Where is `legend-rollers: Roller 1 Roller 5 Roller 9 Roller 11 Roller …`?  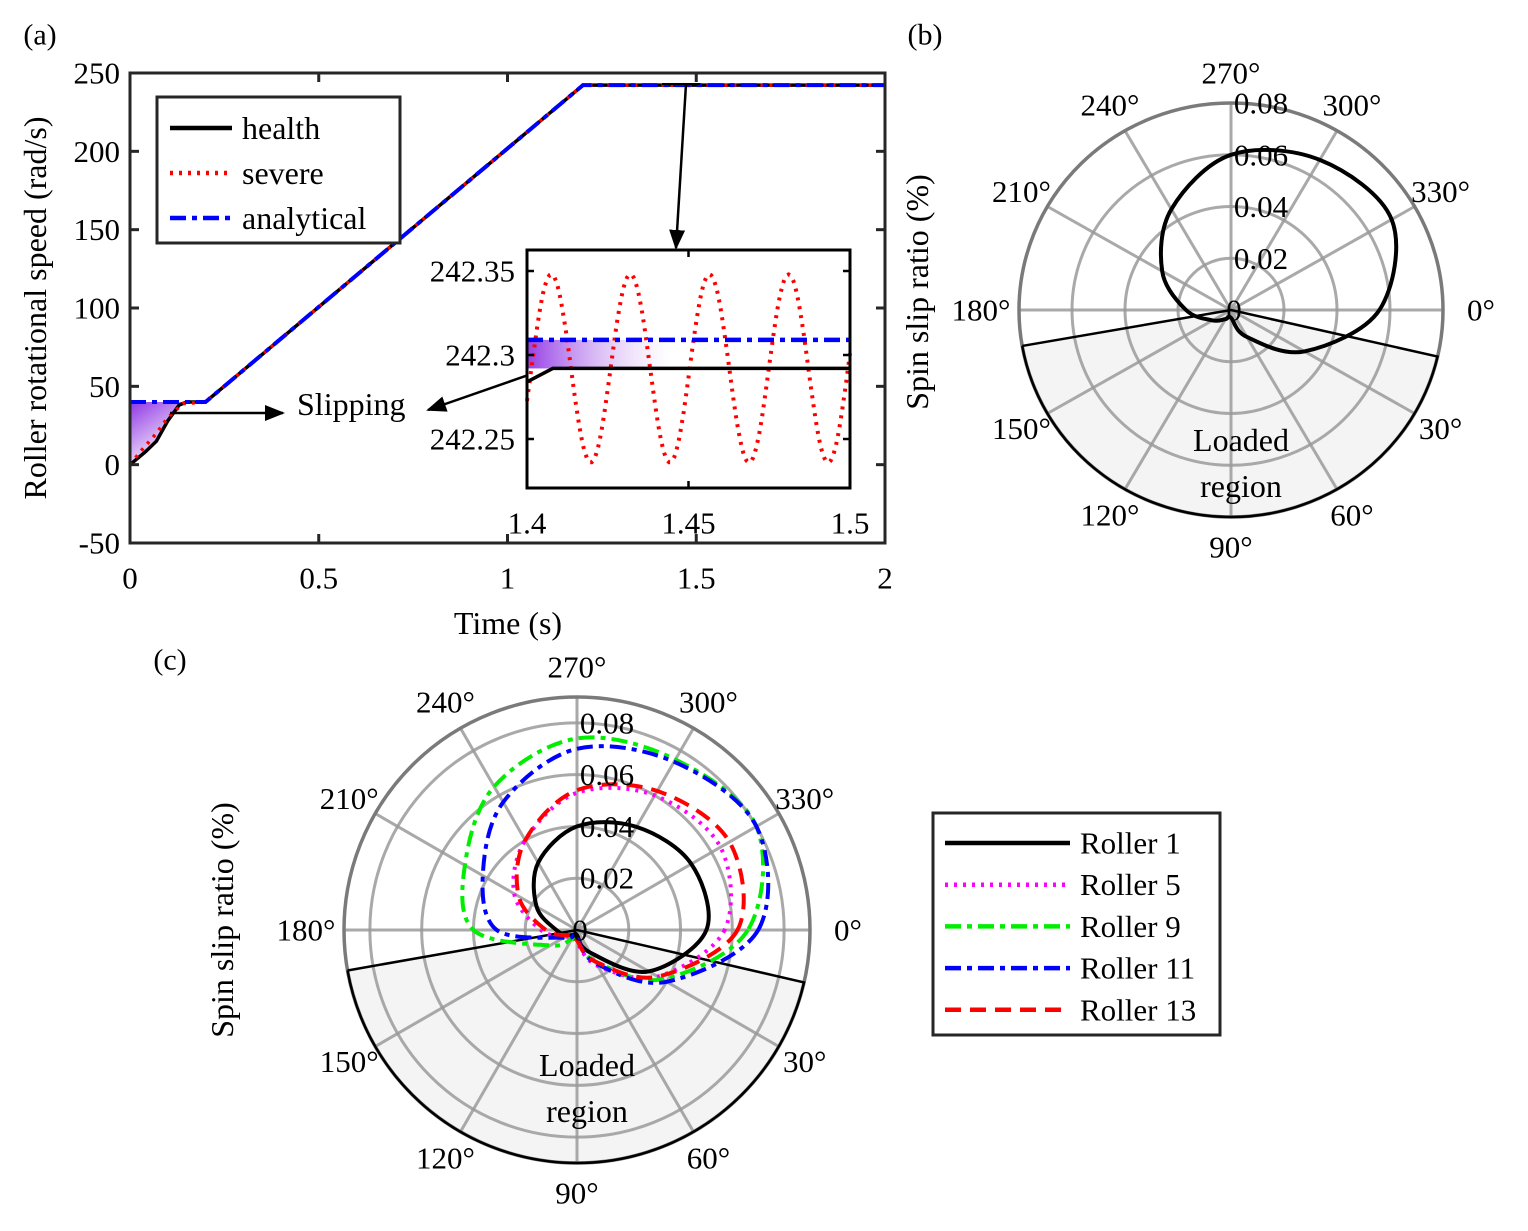
legend-rollers: Roller 1 Roller 5 Roller 9 Roller 11 Roller … is located at coordinates (1076, 924).